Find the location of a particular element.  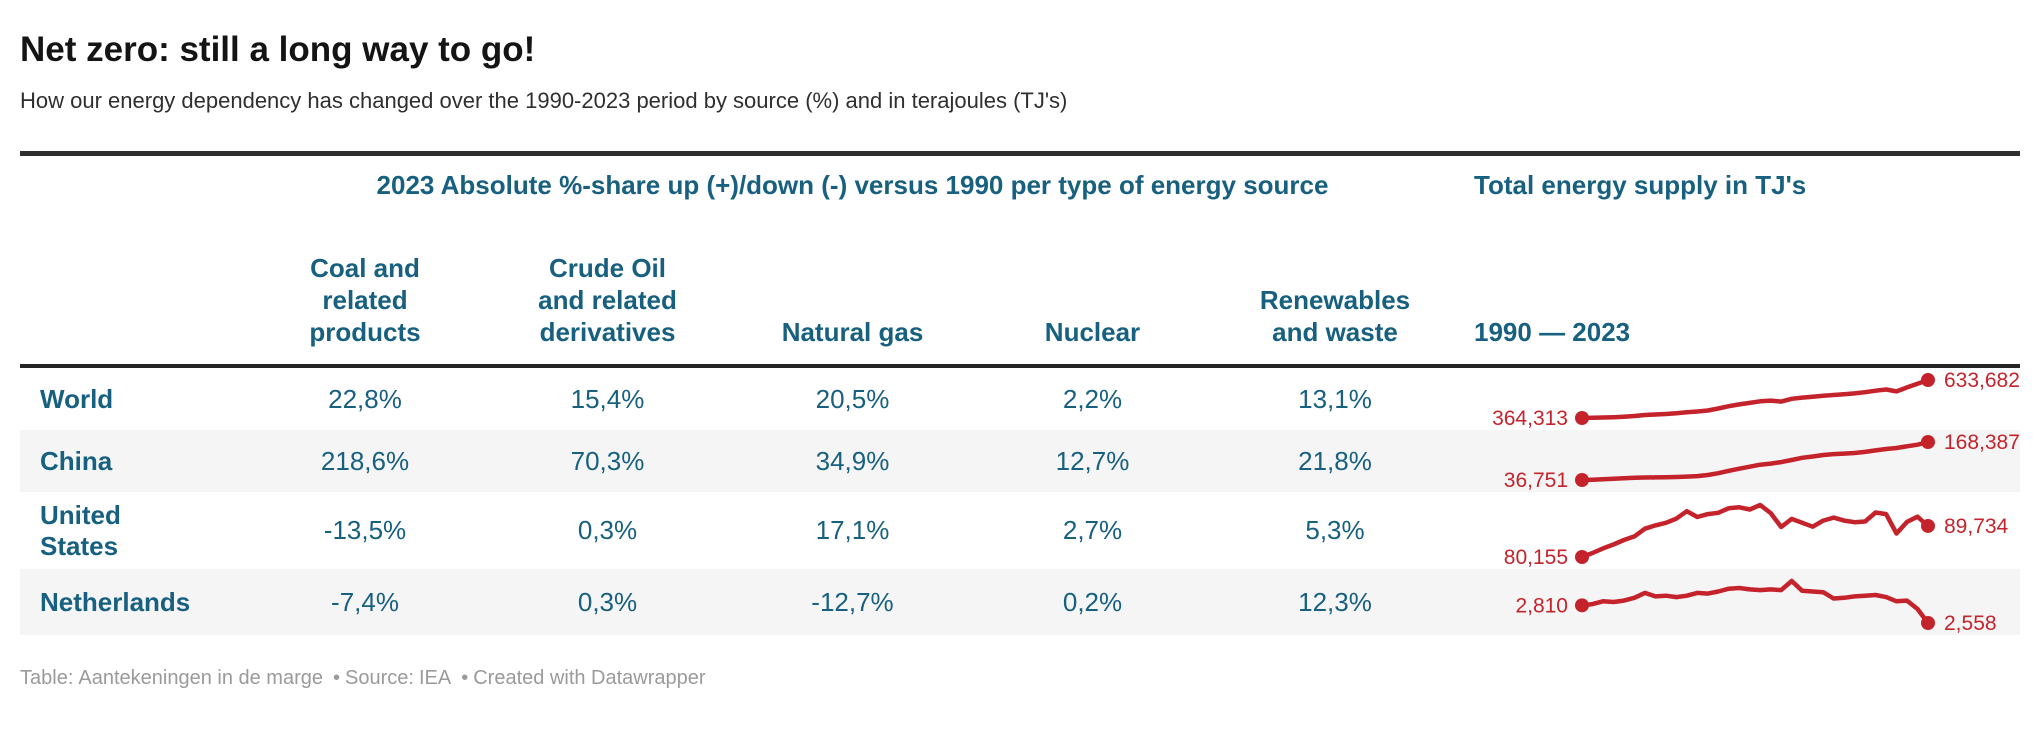

sparkline-china: 36,751 168,387 is located at coordinates (1762, 461).